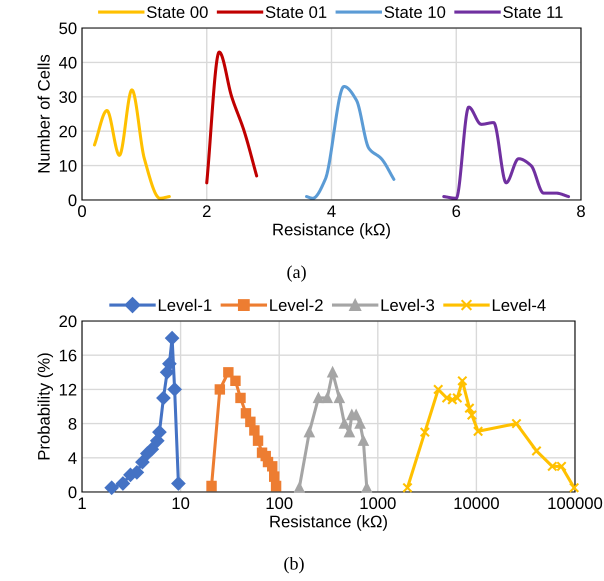  I want to click on x-tick-label: 10, so click(181, 503).